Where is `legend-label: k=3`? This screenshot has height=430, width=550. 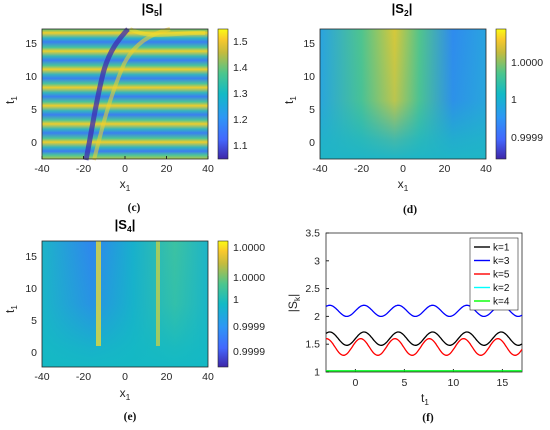 legend-label: k=3 is located at coordinates (501, 261).